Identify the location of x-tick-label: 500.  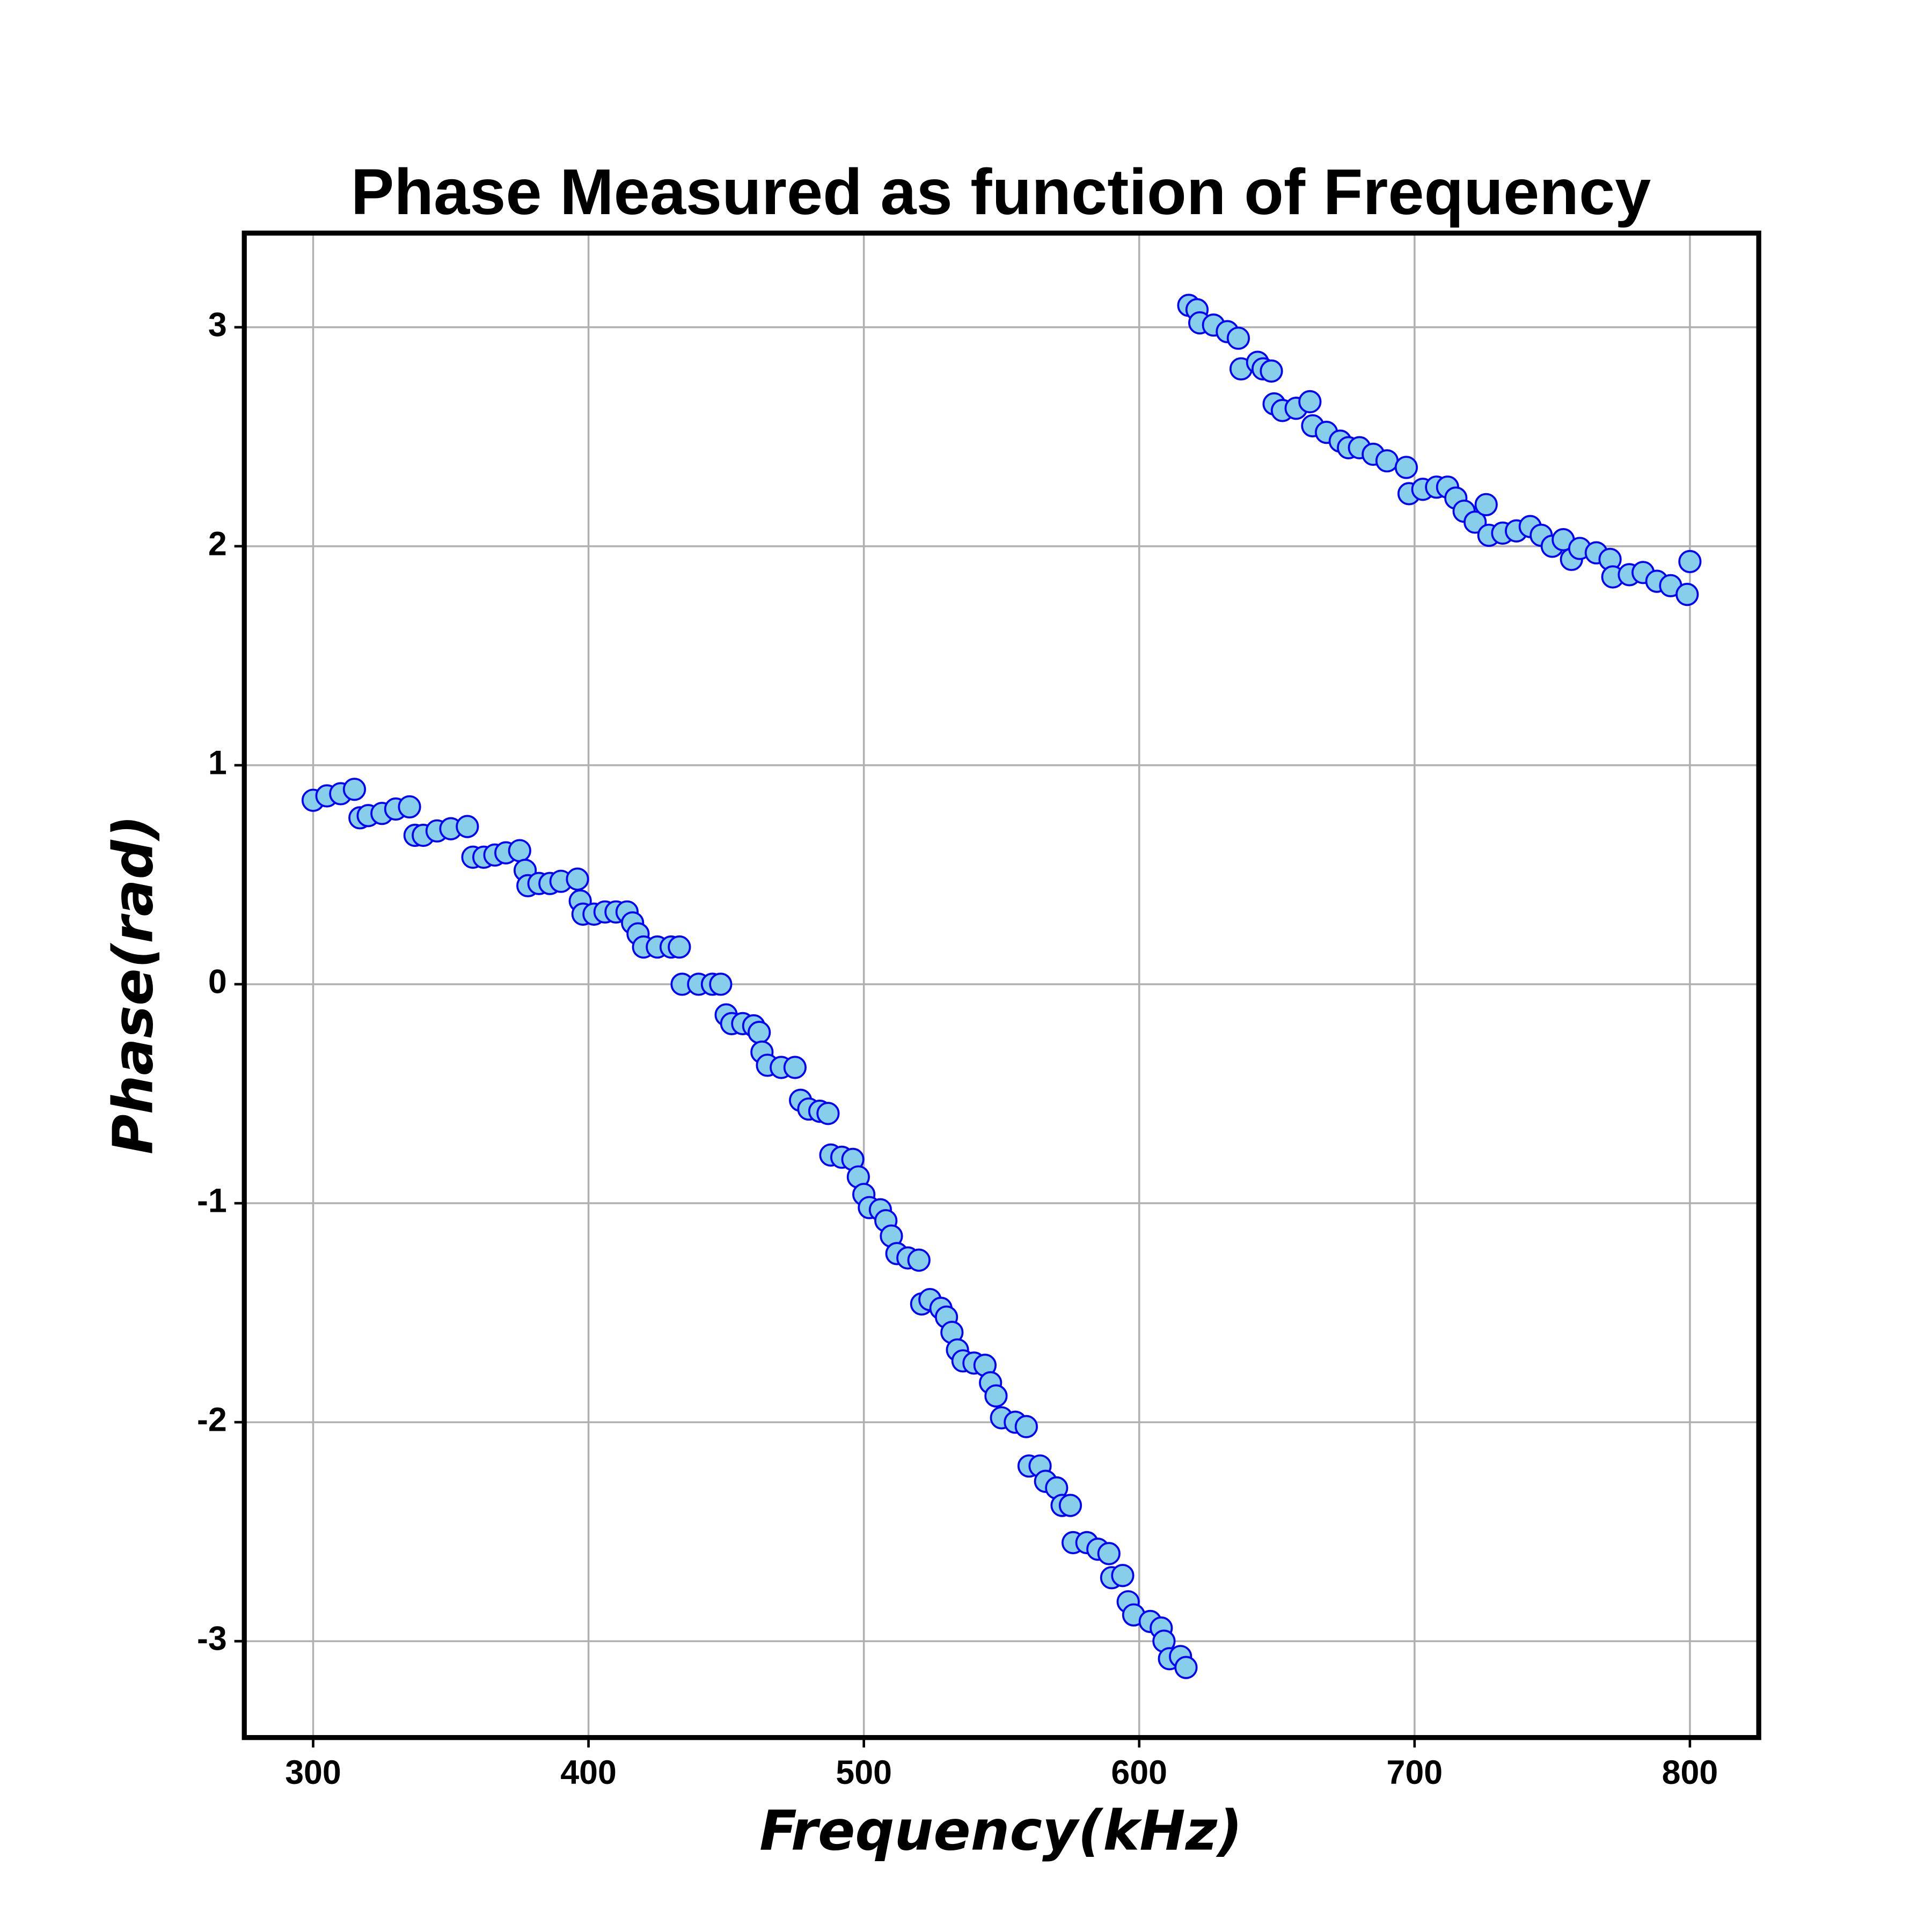
(864, 1772).